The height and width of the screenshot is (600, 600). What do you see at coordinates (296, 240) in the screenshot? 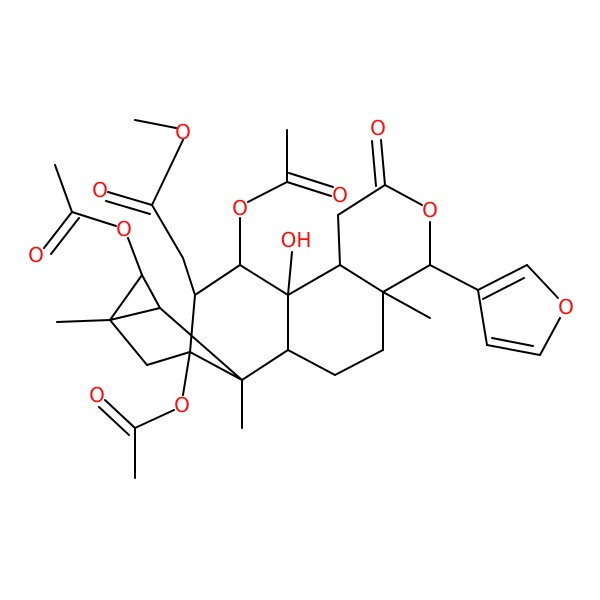
I see `atom-label: OH` at bounding box center [296, 240].